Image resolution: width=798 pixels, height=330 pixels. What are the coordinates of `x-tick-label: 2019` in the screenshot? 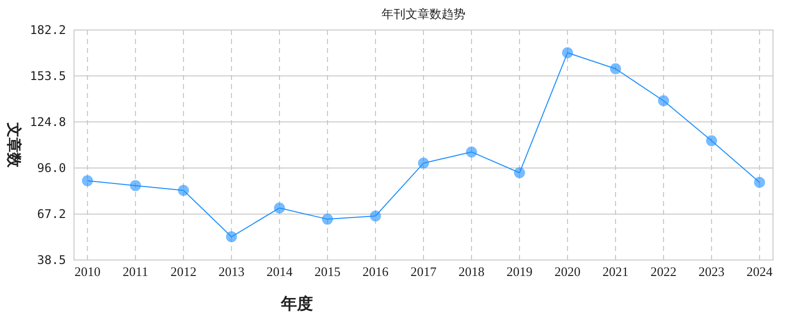 It's located at (519, 271).